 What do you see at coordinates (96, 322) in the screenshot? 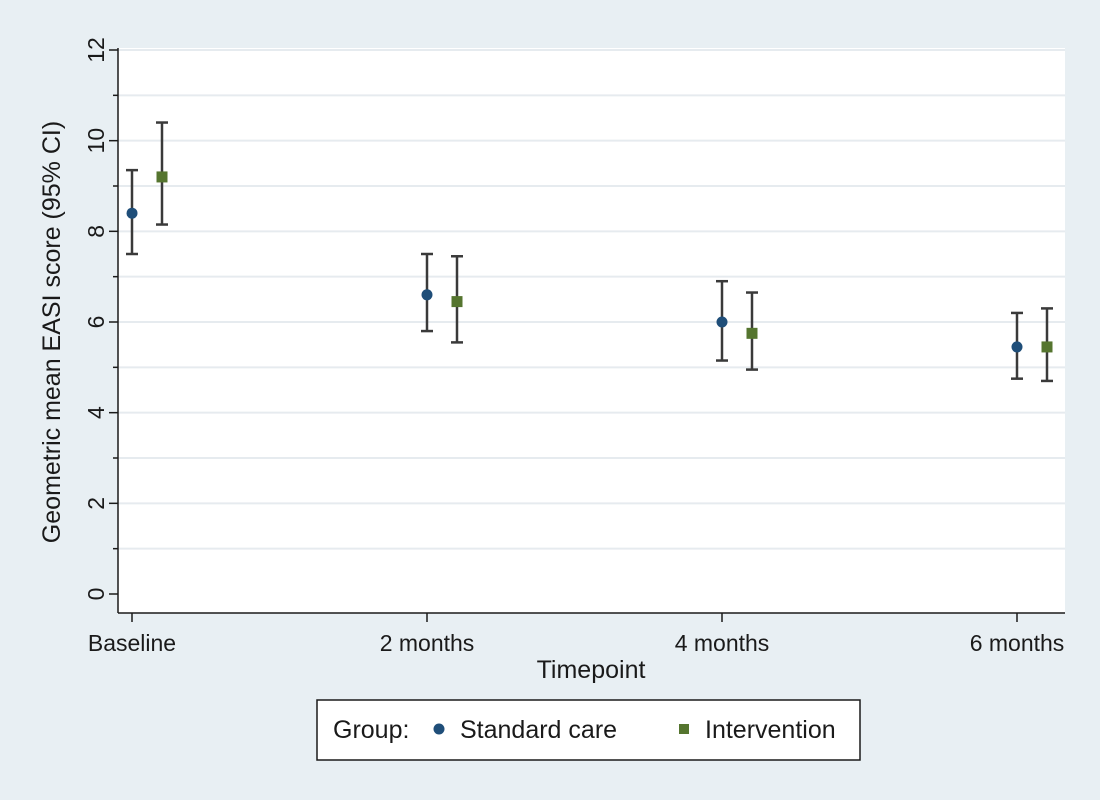
I see `y-tick-label: 6` at bounding box center [96, 322].